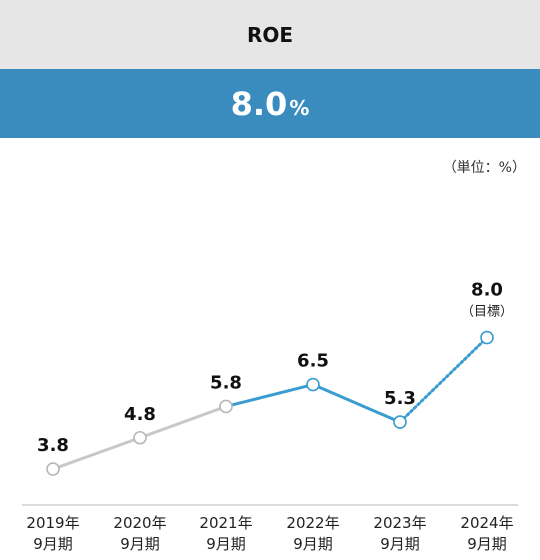 This screenshot has width=540, height=560. What do you see at coordinates (400, 523) in the screenshot?
I see `x-tick-label-line: 2023年` at bounding box center [400, 523].